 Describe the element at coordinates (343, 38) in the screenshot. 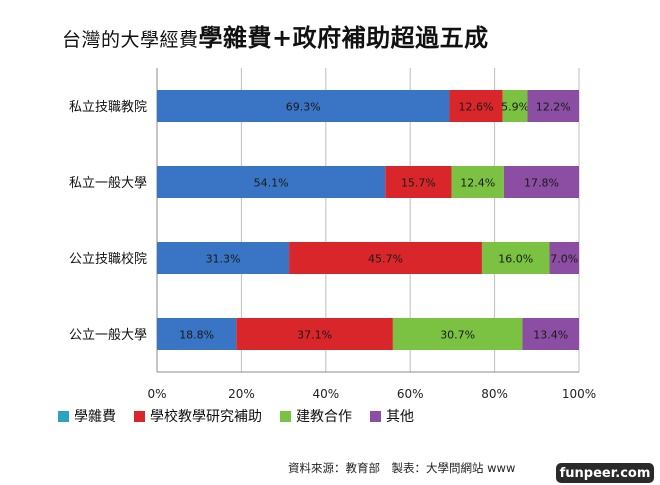

I see `chart-title-part2: 學雜費+政府補助超過五成` at that location.